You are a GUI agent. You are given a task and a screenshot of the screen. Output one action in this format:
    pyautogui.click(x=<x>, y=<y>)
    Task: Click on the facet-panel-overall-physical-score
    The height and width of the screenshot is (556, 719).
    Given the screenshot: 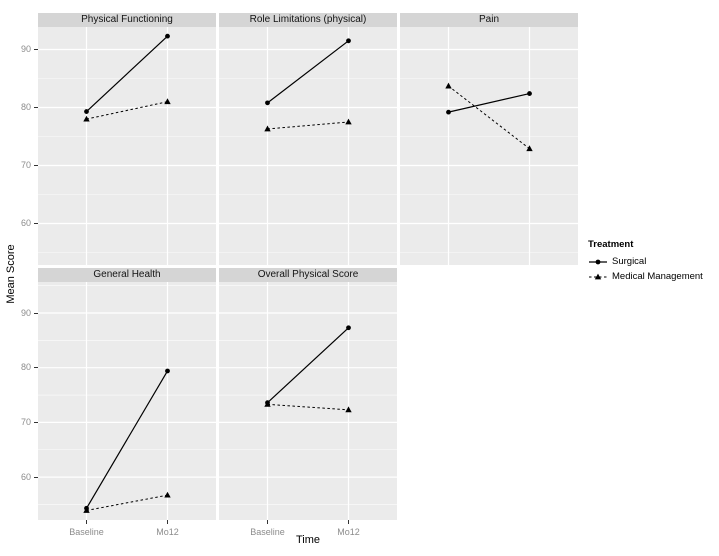 What is the action you would take?
    pyautogui.click(x=308, y=401)
    